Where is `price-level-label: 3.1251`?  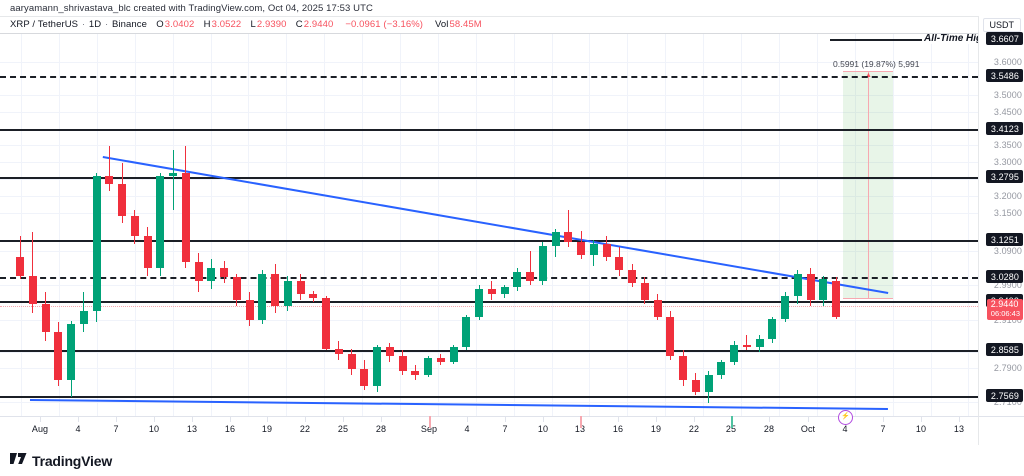 price-level-label: 3.1251 is located at coordinates (1004, 239).